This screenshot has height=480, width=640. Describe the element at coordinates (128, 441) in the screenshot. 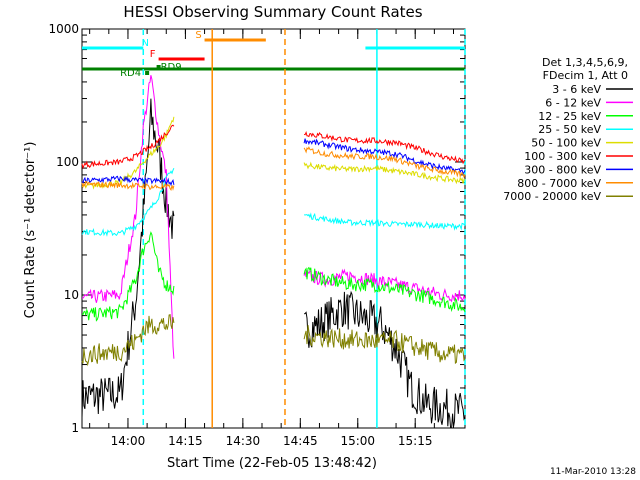

I see `x-tick-label: 14:00` at that location.